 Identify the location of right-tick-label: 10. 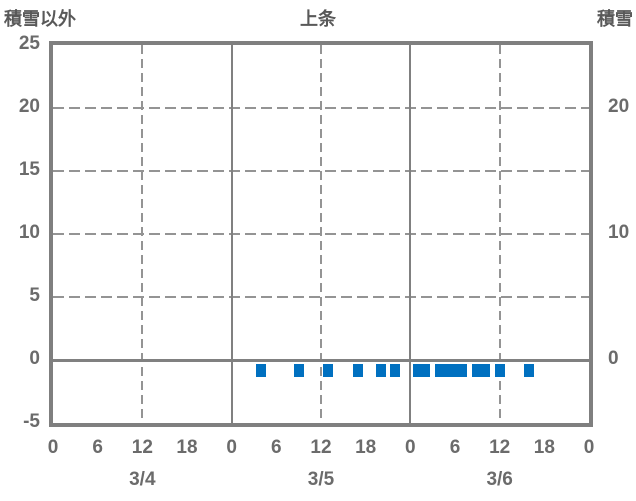
(619, 232).